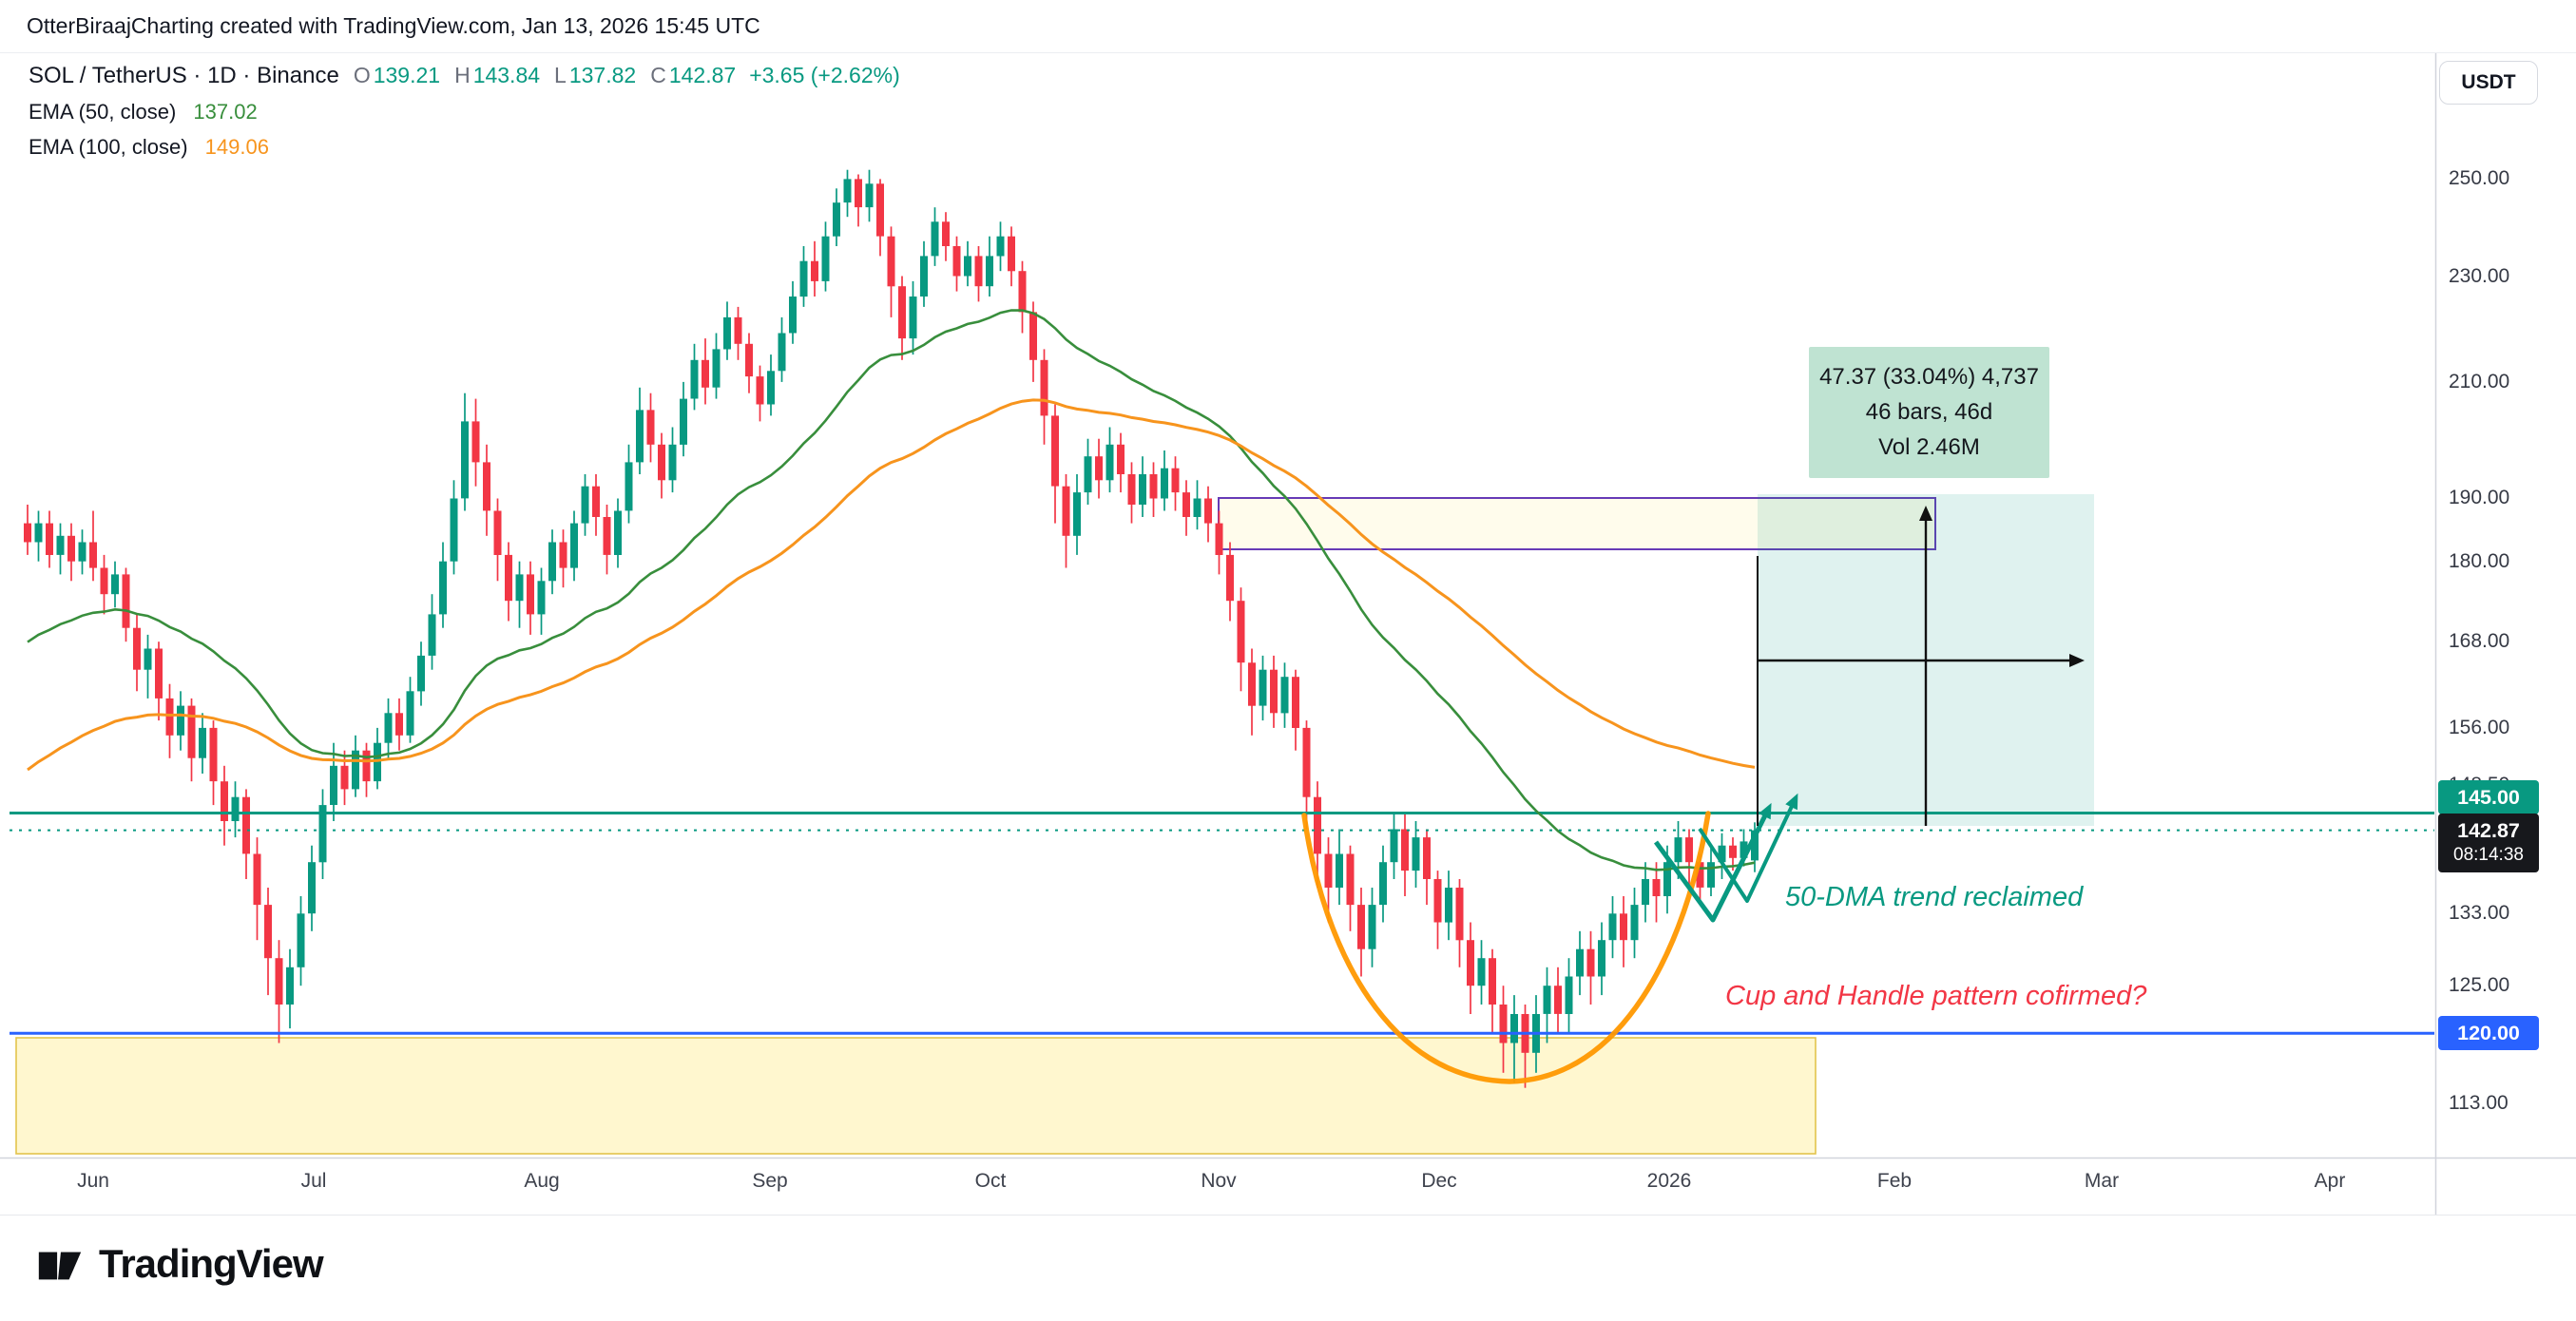 The height and width of the screenshot is (1321, 2576). What do you see at coordinates (60, 1266) in the screenshot?
I see `tradingview-logo-icon` at bounding box center [60, 1266].